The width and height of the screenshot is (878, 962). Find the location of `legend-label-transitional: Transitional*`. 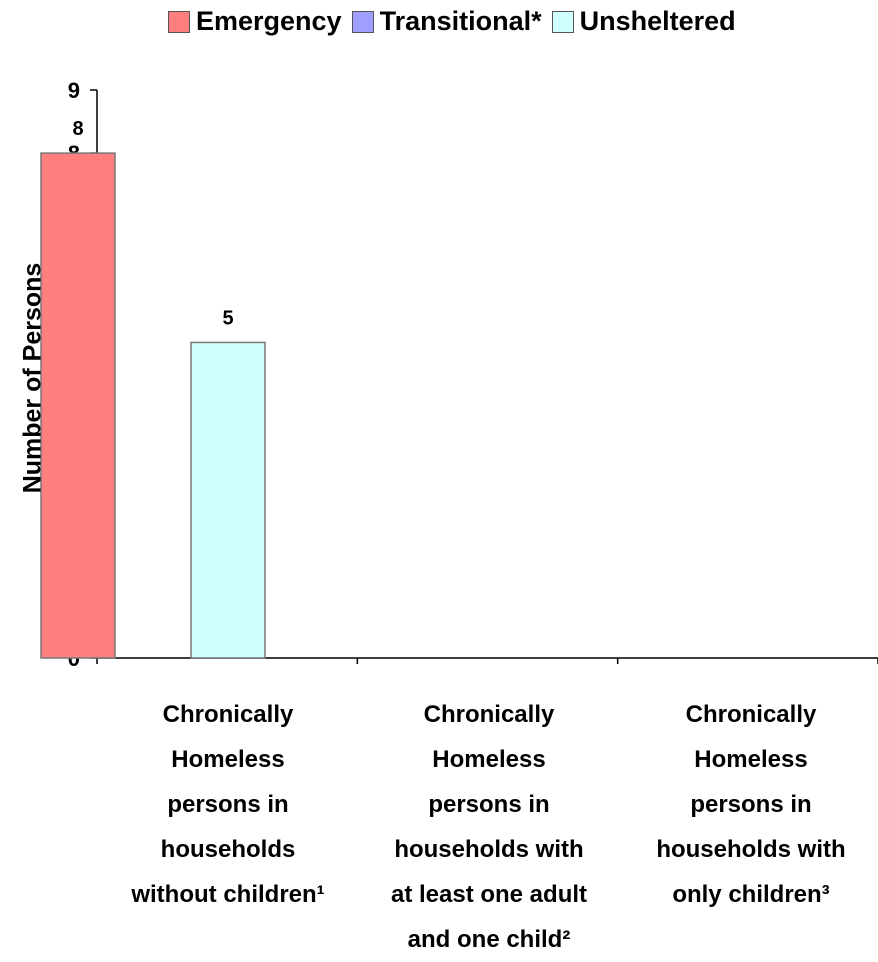

legend-label-transitional: Transitional* is located at coordinates (460, 21).